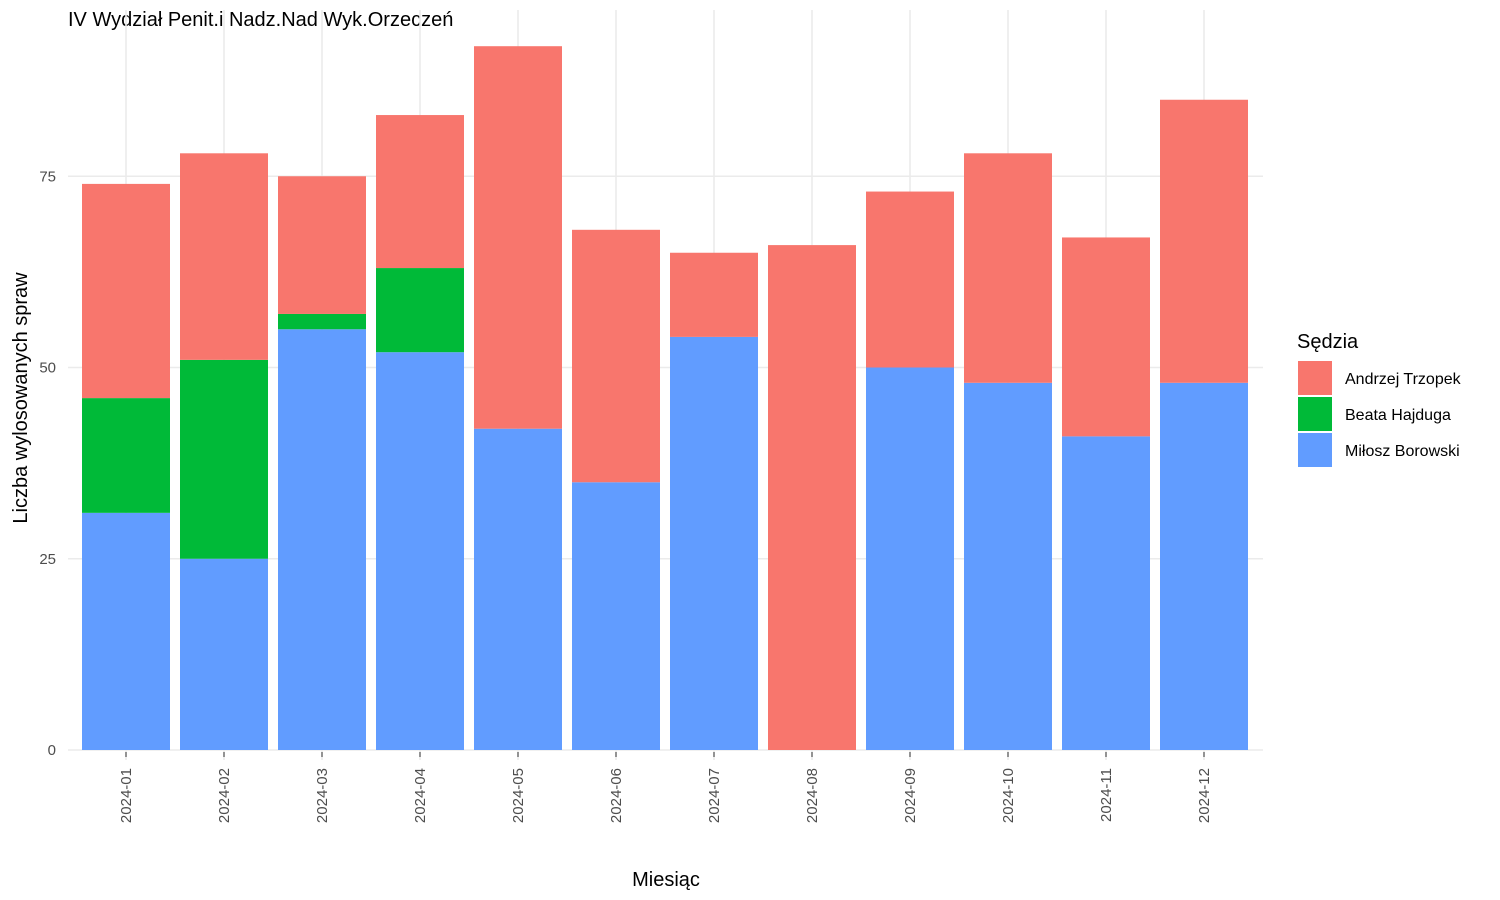 The width and height of the screenshot is (1500, 900). What do you see at coordinates (260, 20) in the screenshot?
I see `chart-title: IV Wydział Penit.i Nadz.Nad Wyk.Orzeczeń` at bounding box center [260, 20].